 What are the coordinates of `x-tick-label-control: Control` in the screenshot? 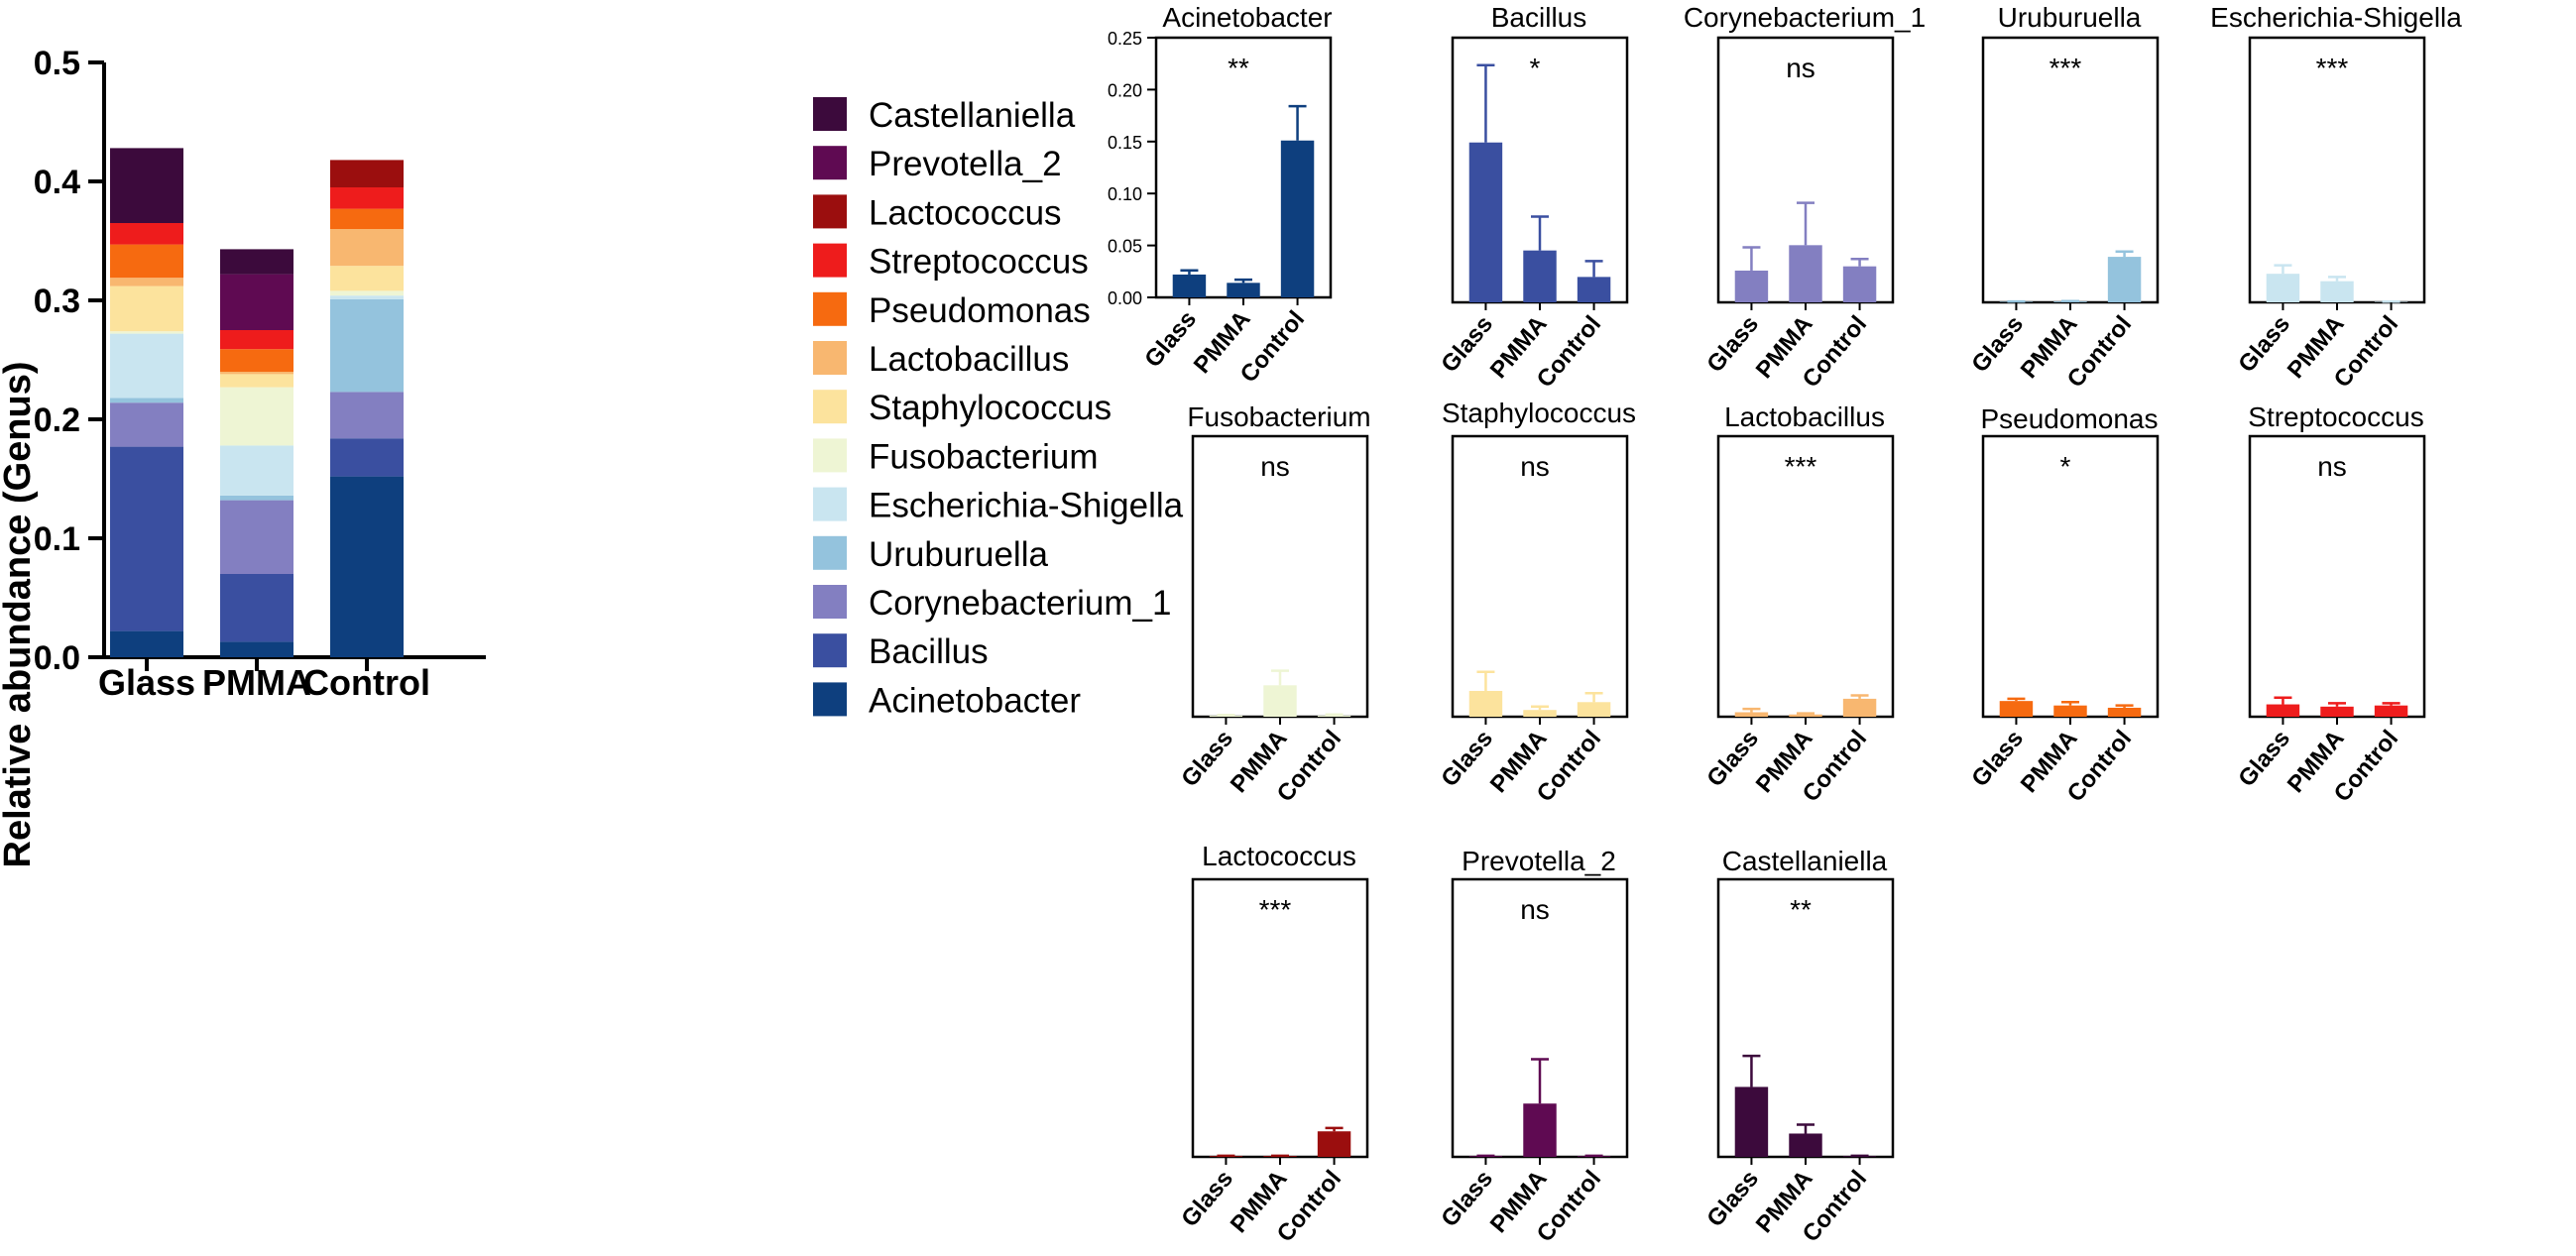 It's located at (366, 682).